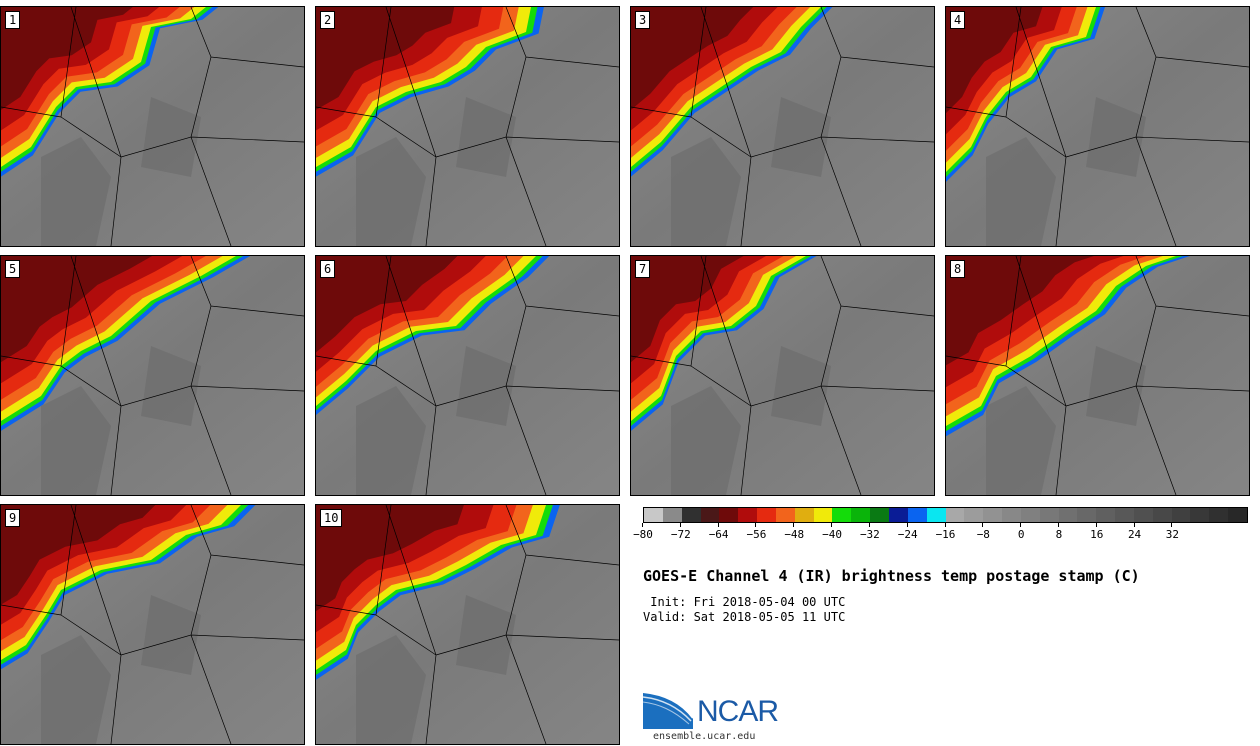 The width and height of the screenshot is (1260, 746). What do you see at coordinates (738, 711) in the screenshot?
I see `ncar-wordmark: NCAR` at bounding box center [738, 711].